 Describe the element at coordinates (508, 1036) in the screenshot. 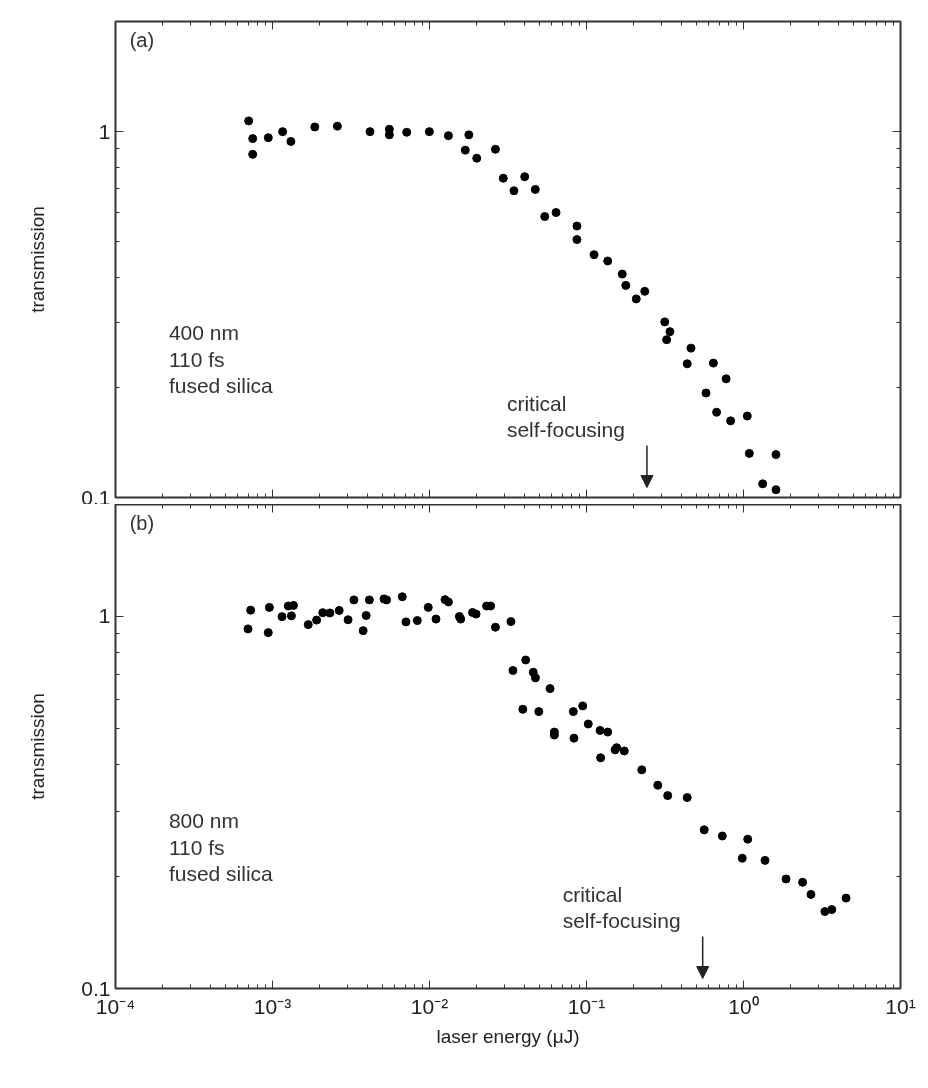

I see `x-axis-title: laser energy (μJ)` at that location.